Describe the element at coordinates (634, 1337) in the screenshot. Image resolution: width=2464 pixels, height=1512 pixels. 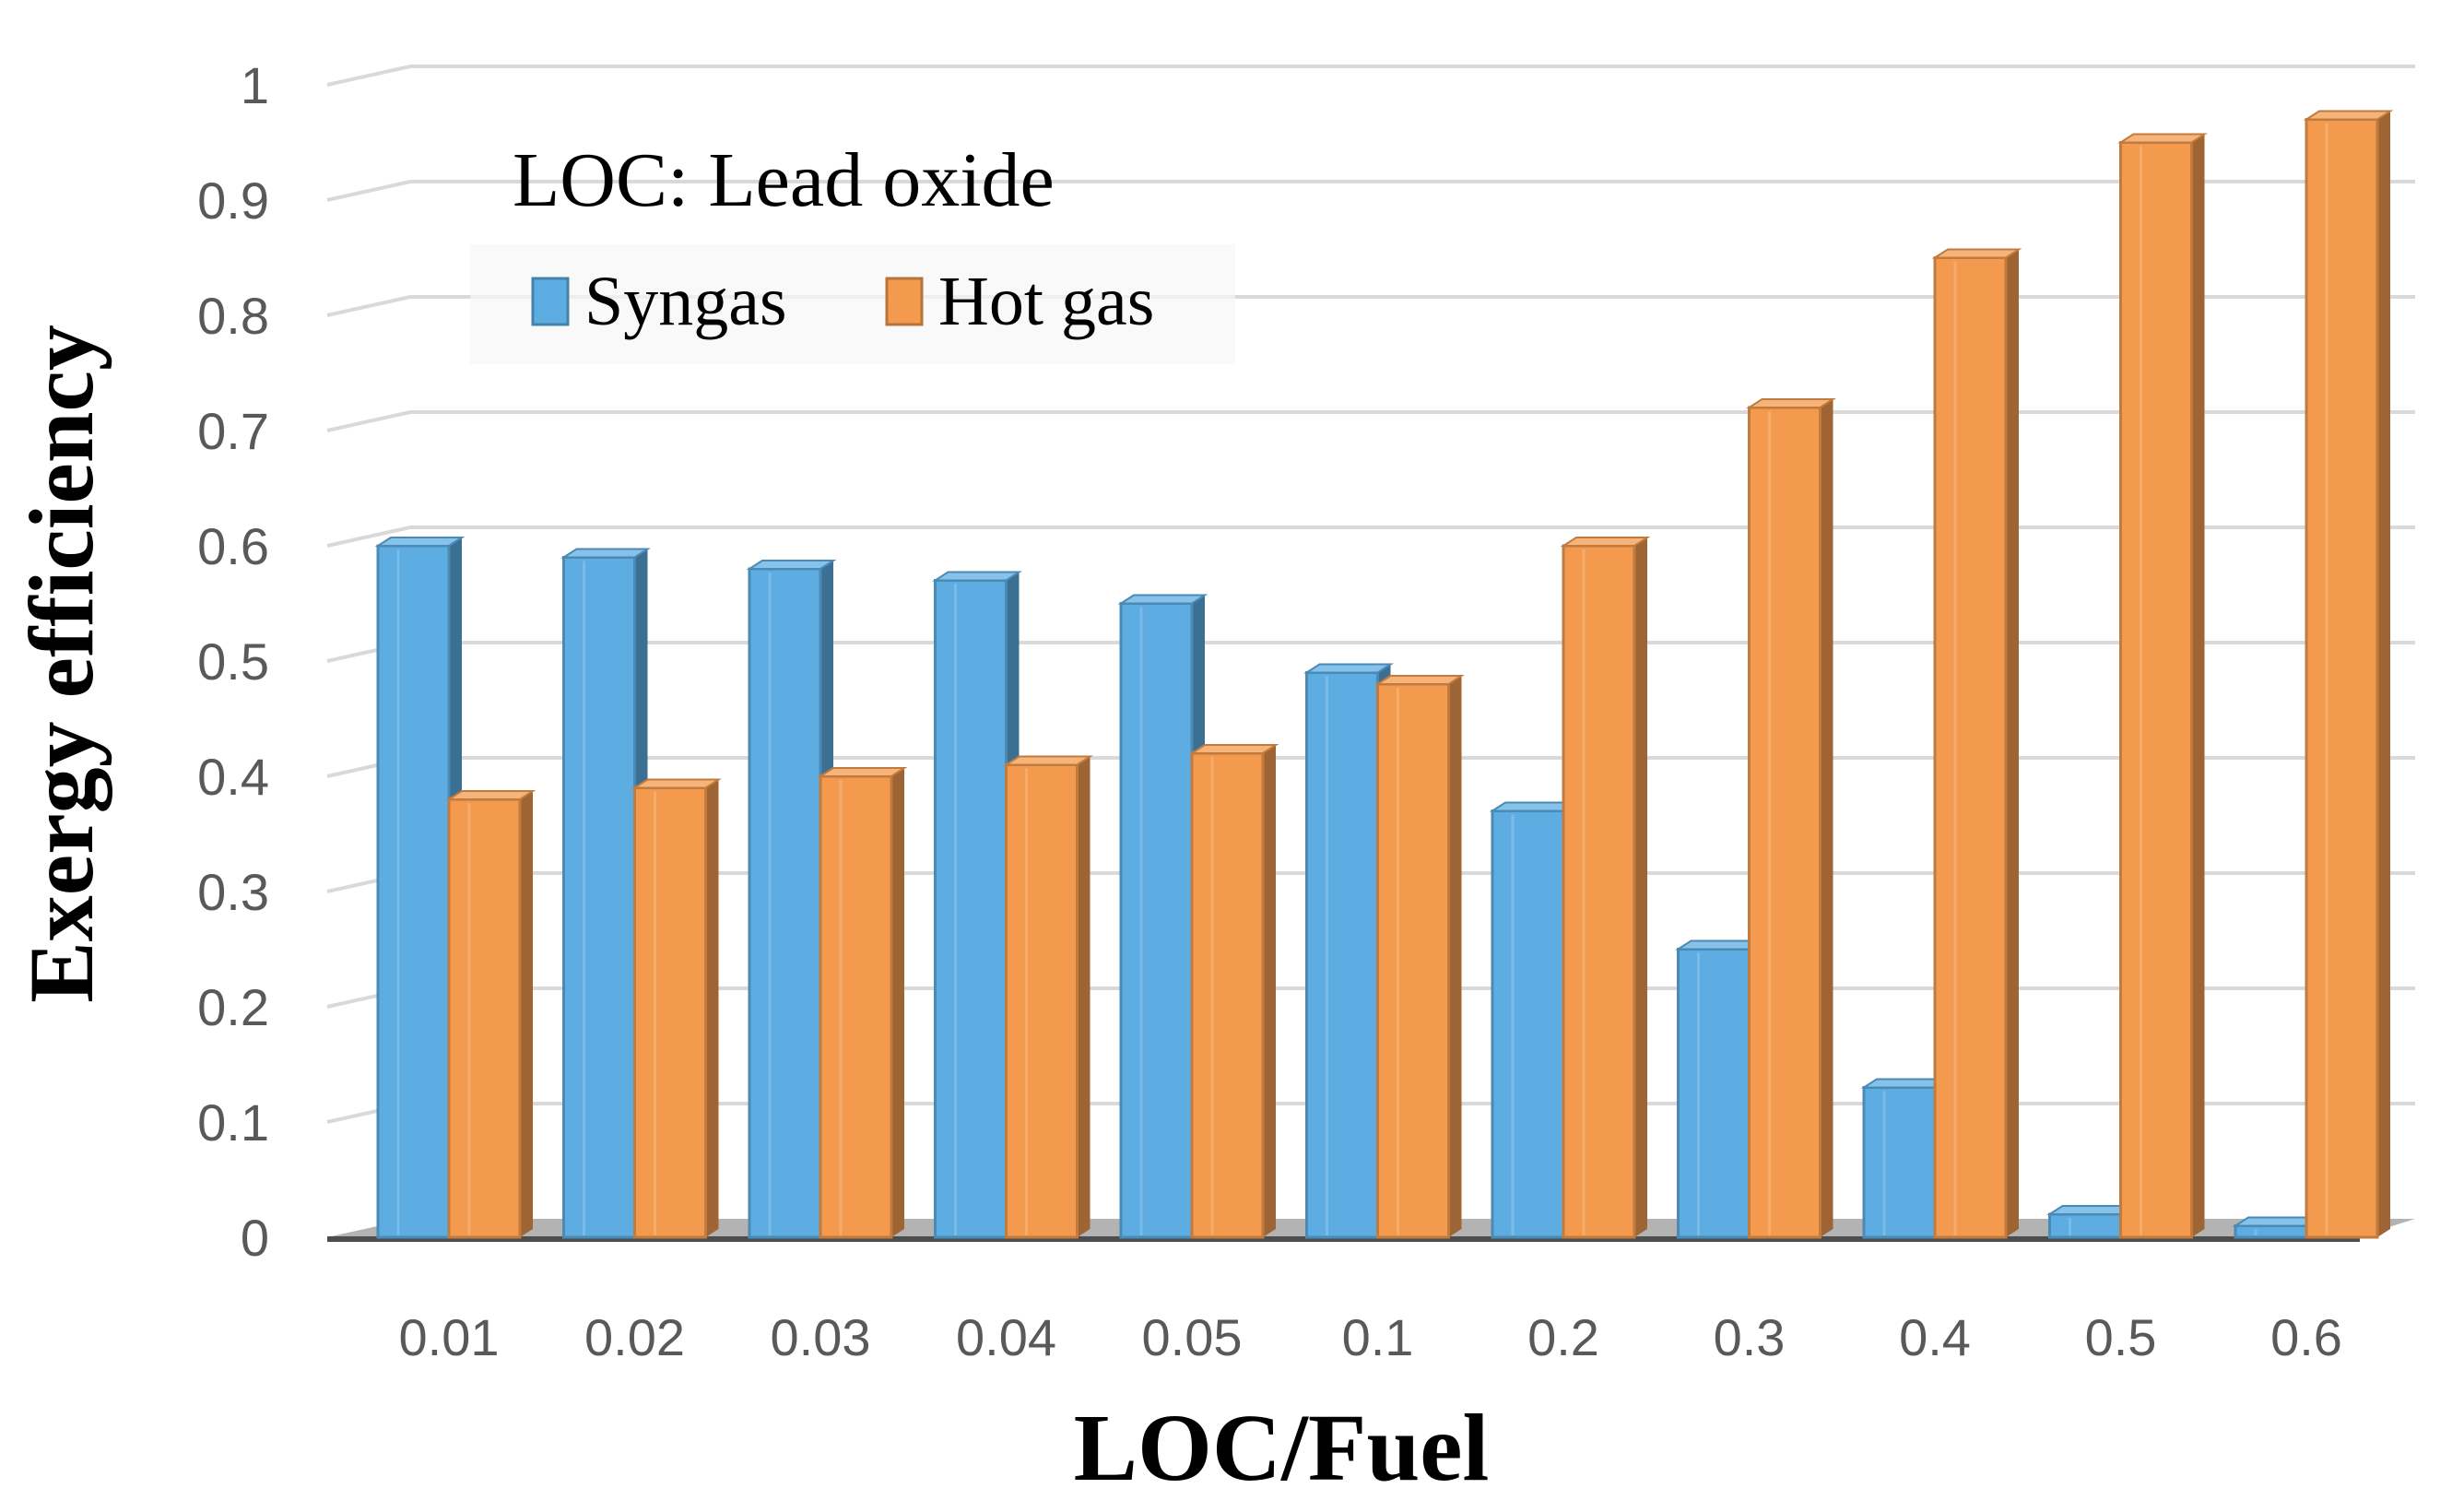
I see `x-tick-label: 0.02` at that location.